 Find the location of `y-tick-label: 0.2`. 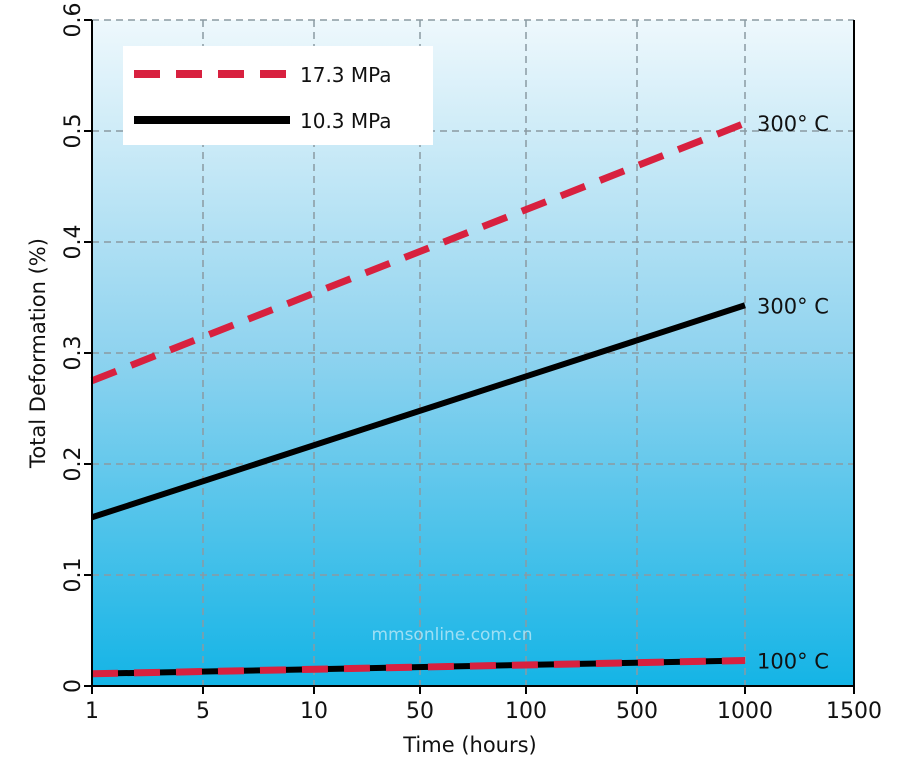

y-tick-label: 0.2 is located at coordinates (73, 464).